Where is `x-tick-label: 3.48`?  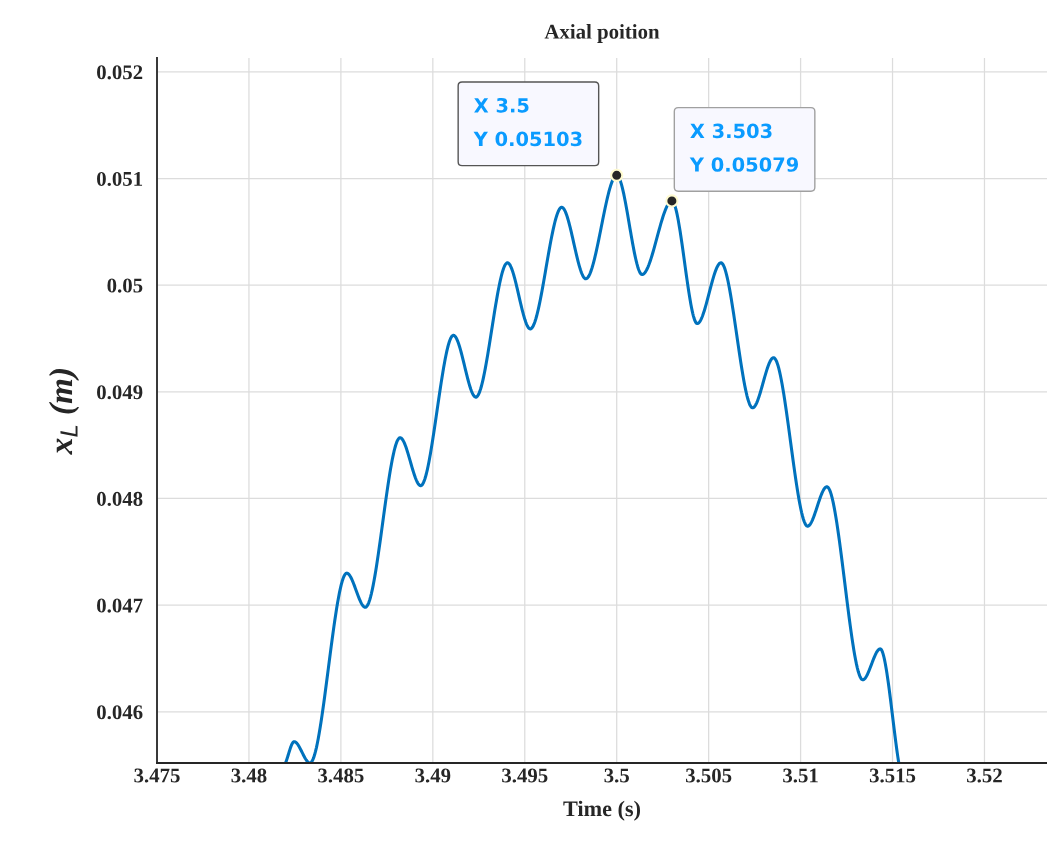 x-tick-label: 3.48 is located at coordinates (249, 775).